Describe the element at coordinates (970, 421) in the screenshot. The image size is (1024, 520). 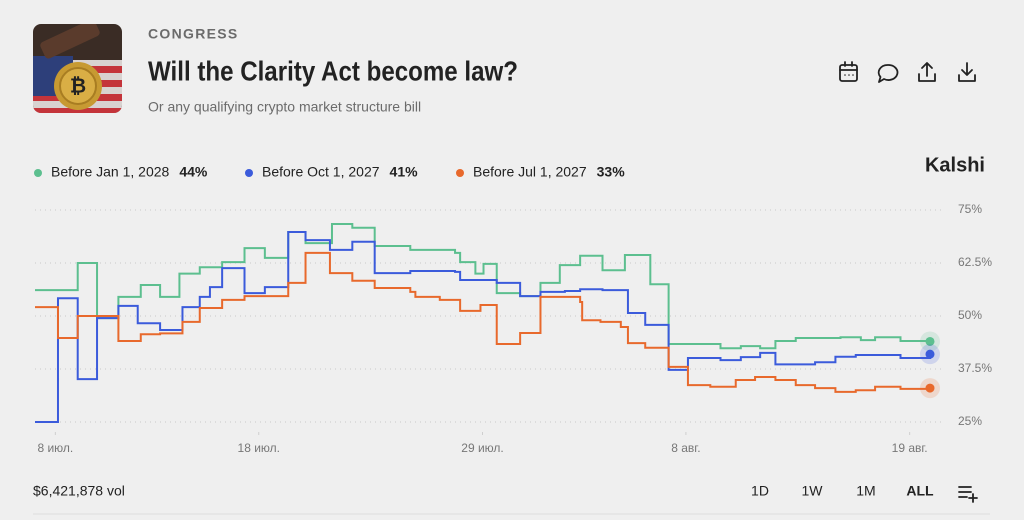
I see `y-tick-label: 25%` at that location.